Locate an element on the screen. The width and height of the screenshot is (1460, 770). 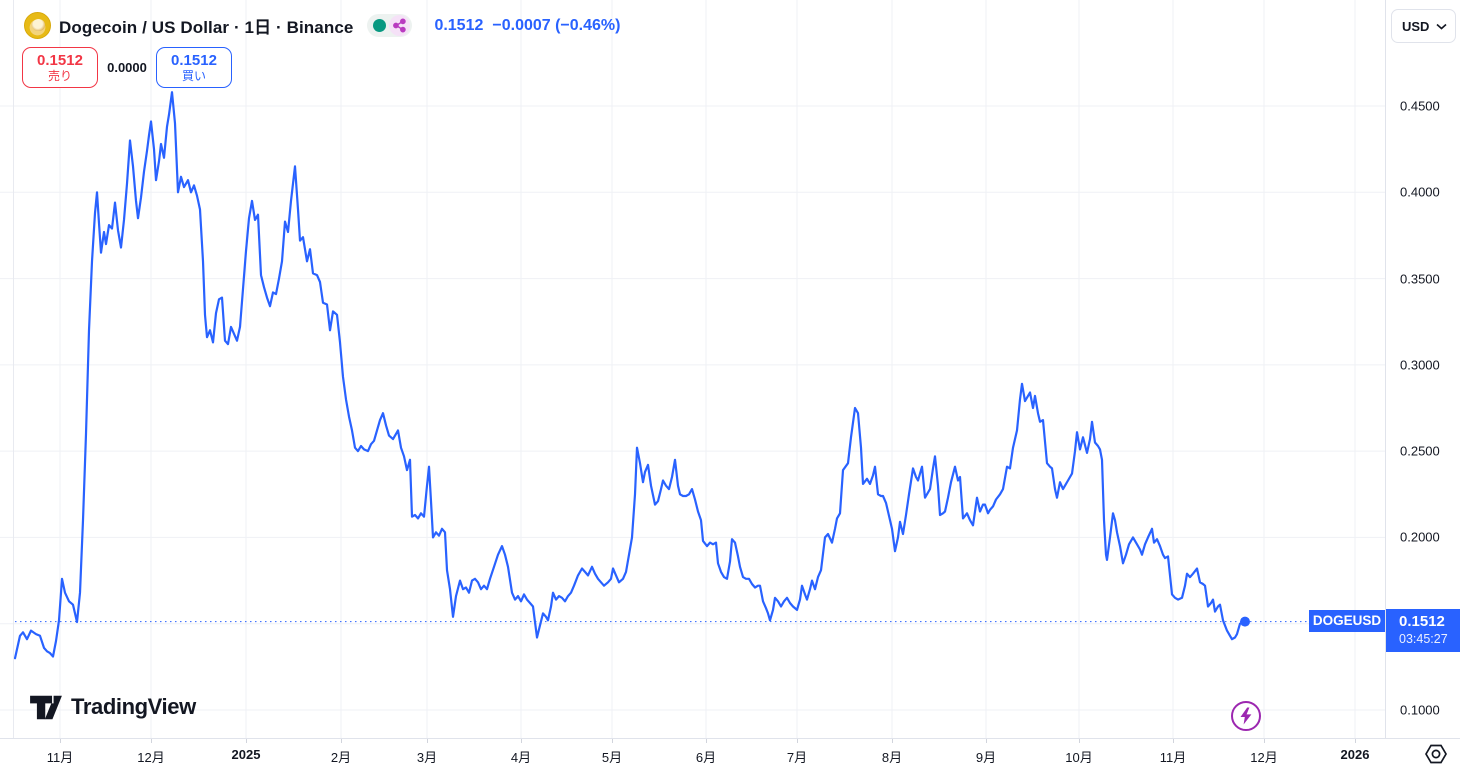
price-line-symbol-label: DOGEUSD is located at coordinates (1347, 621).